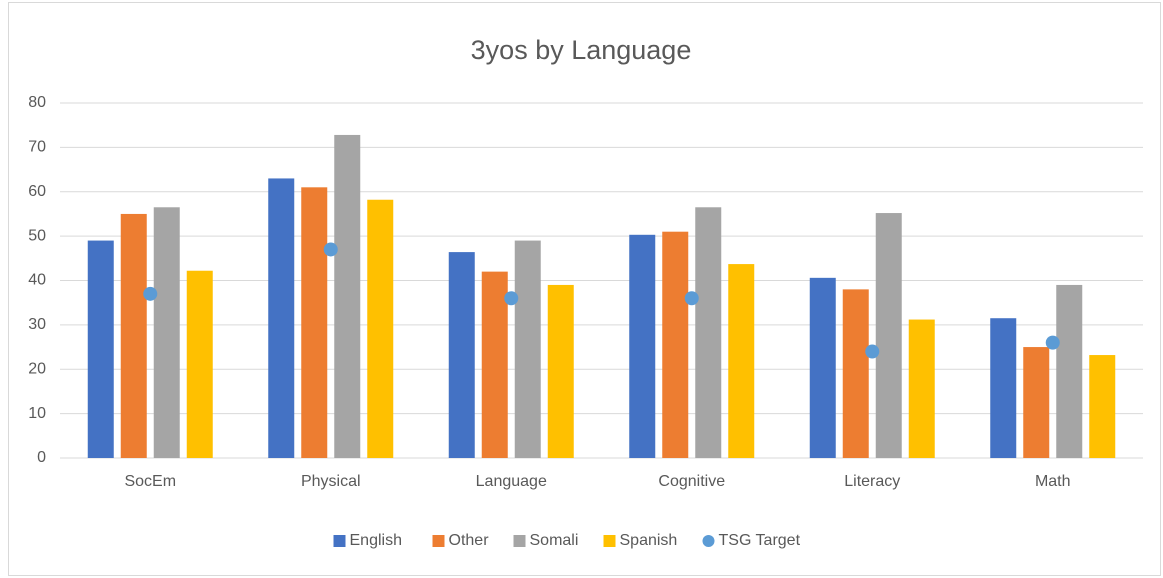  Describe the element at coordinates (554, 540) in the screenshot. I see `legend-label: Somali` at that location.